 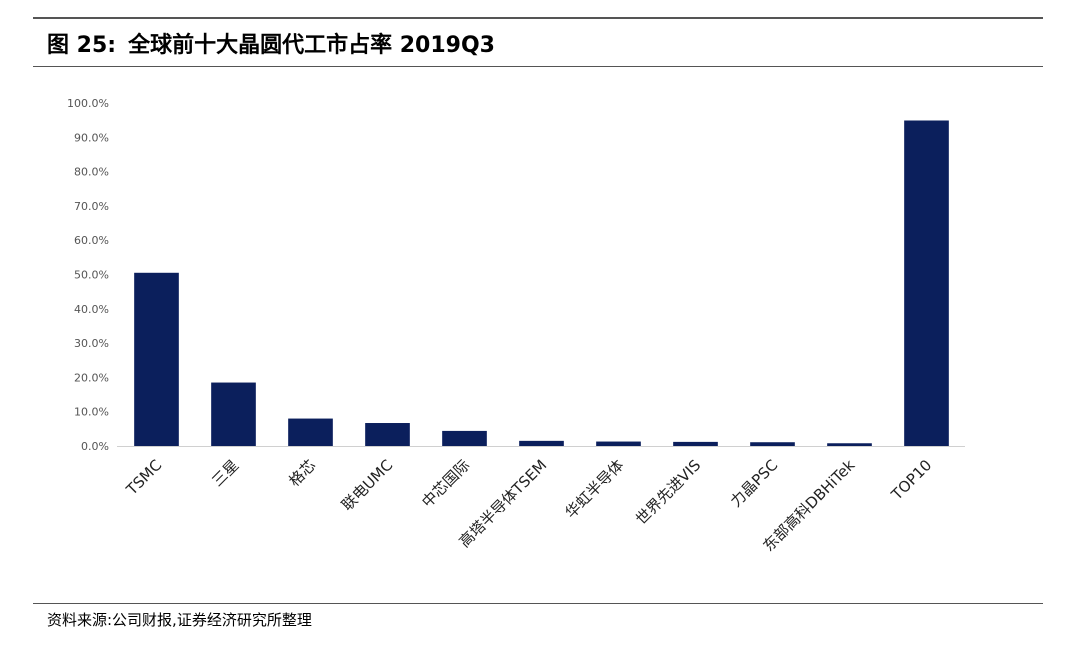 What do you see at coordinates (225, 473) in the screenshot?
I see `x-category-label: 三星` at bounding box center [225, 473].